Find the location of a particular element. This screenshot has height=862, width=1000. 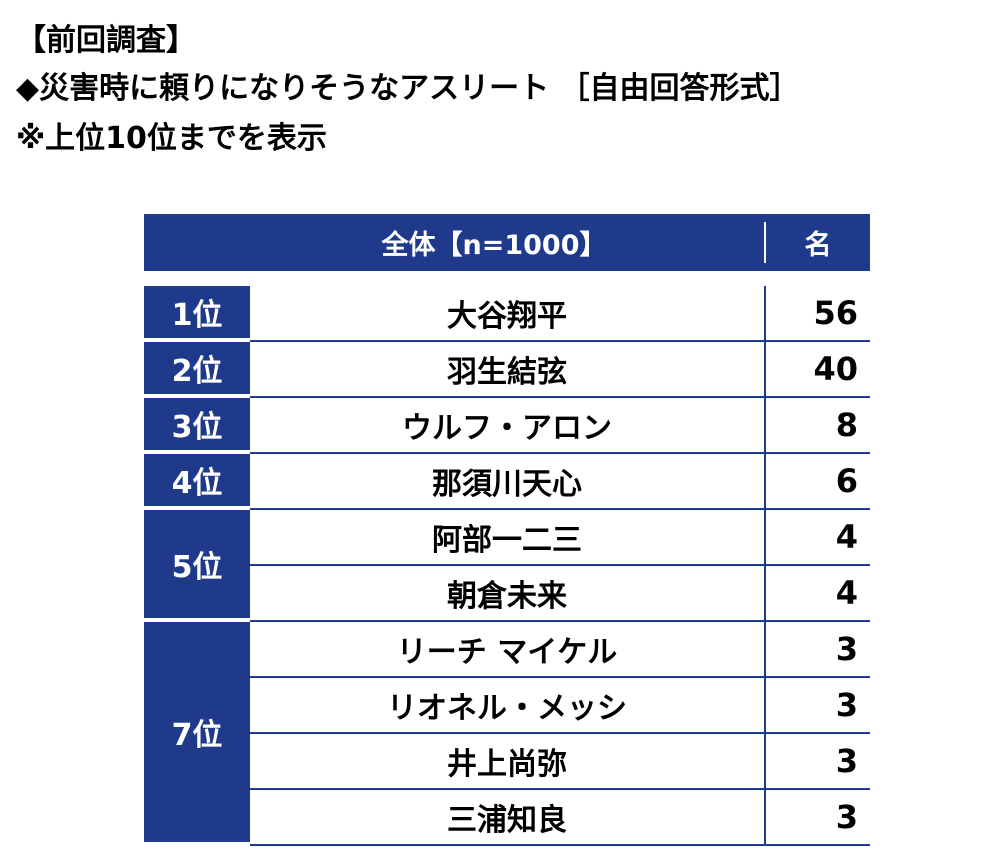

rank-cell: 3位 is located at coordinates (197, 424).